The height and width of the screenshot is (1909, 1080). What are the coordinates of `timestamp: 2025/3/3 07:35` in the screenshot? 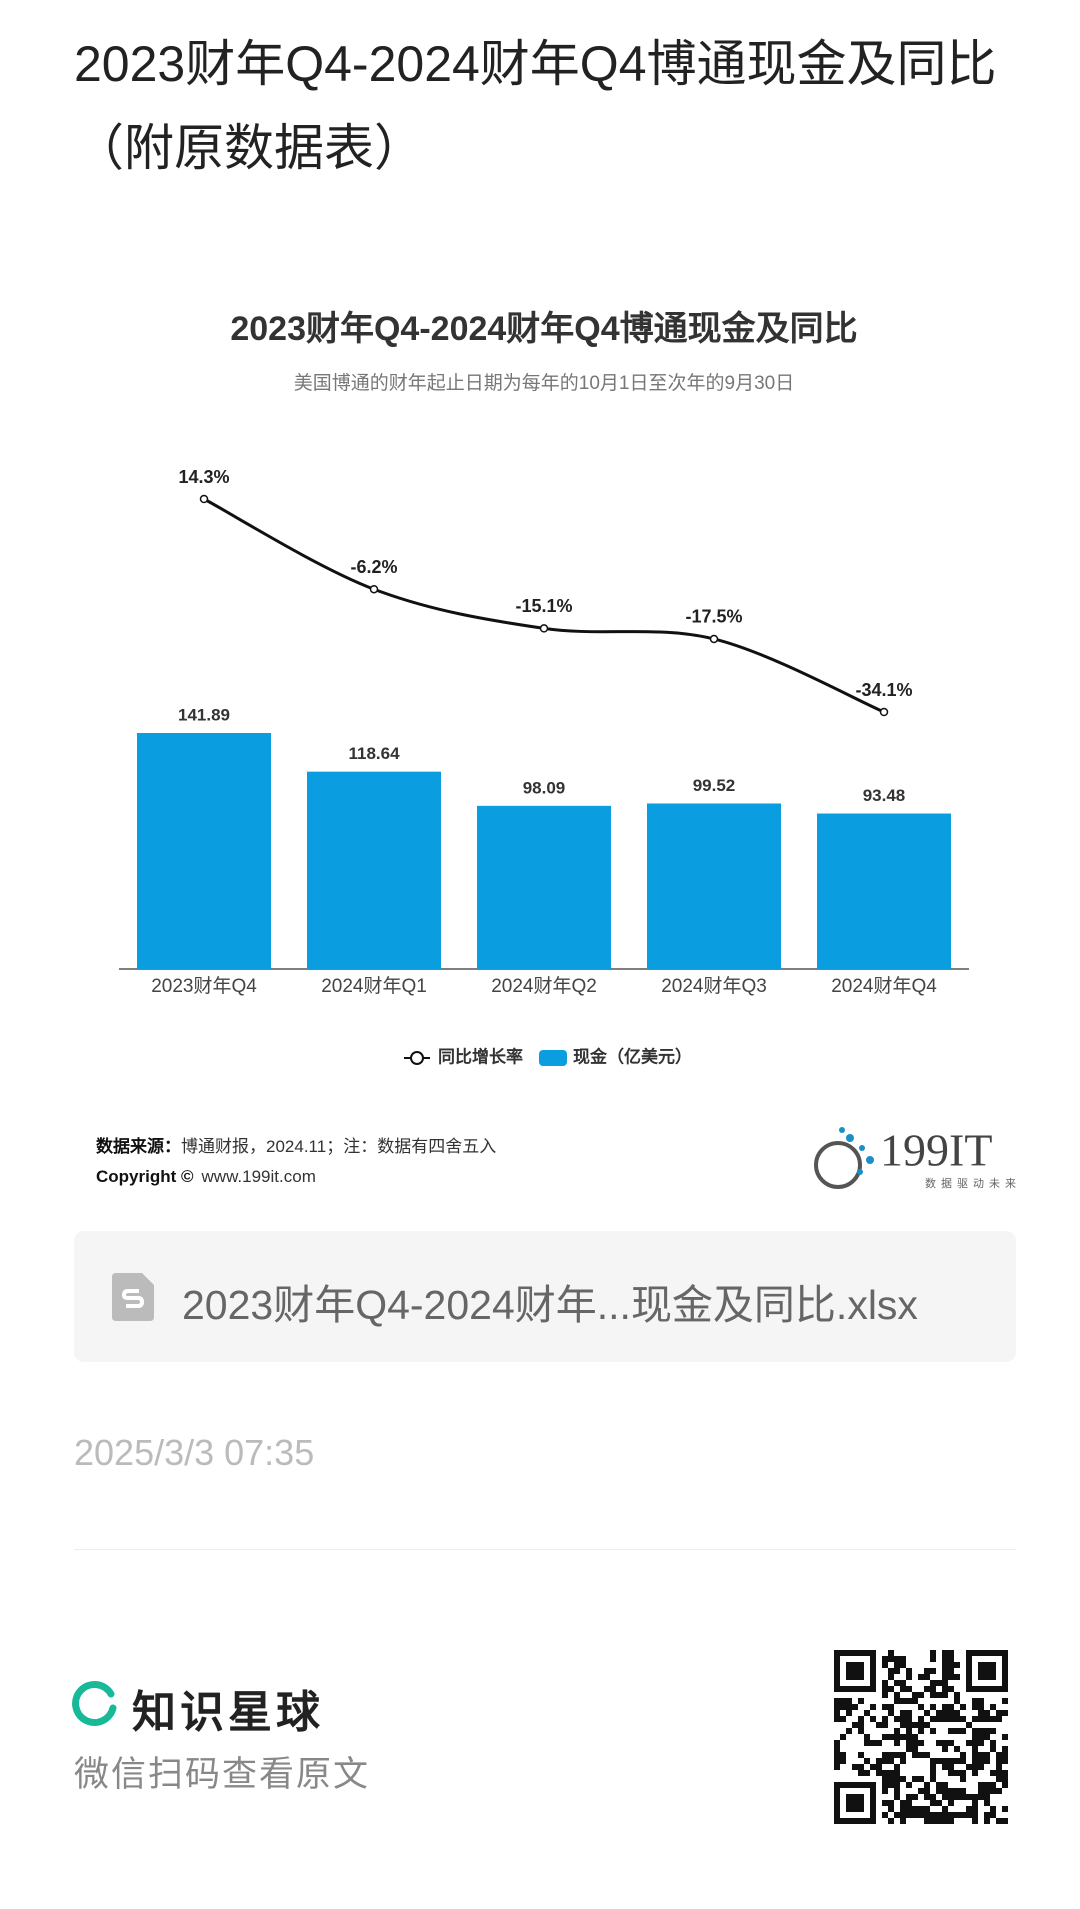 It's located at (194, 1452).